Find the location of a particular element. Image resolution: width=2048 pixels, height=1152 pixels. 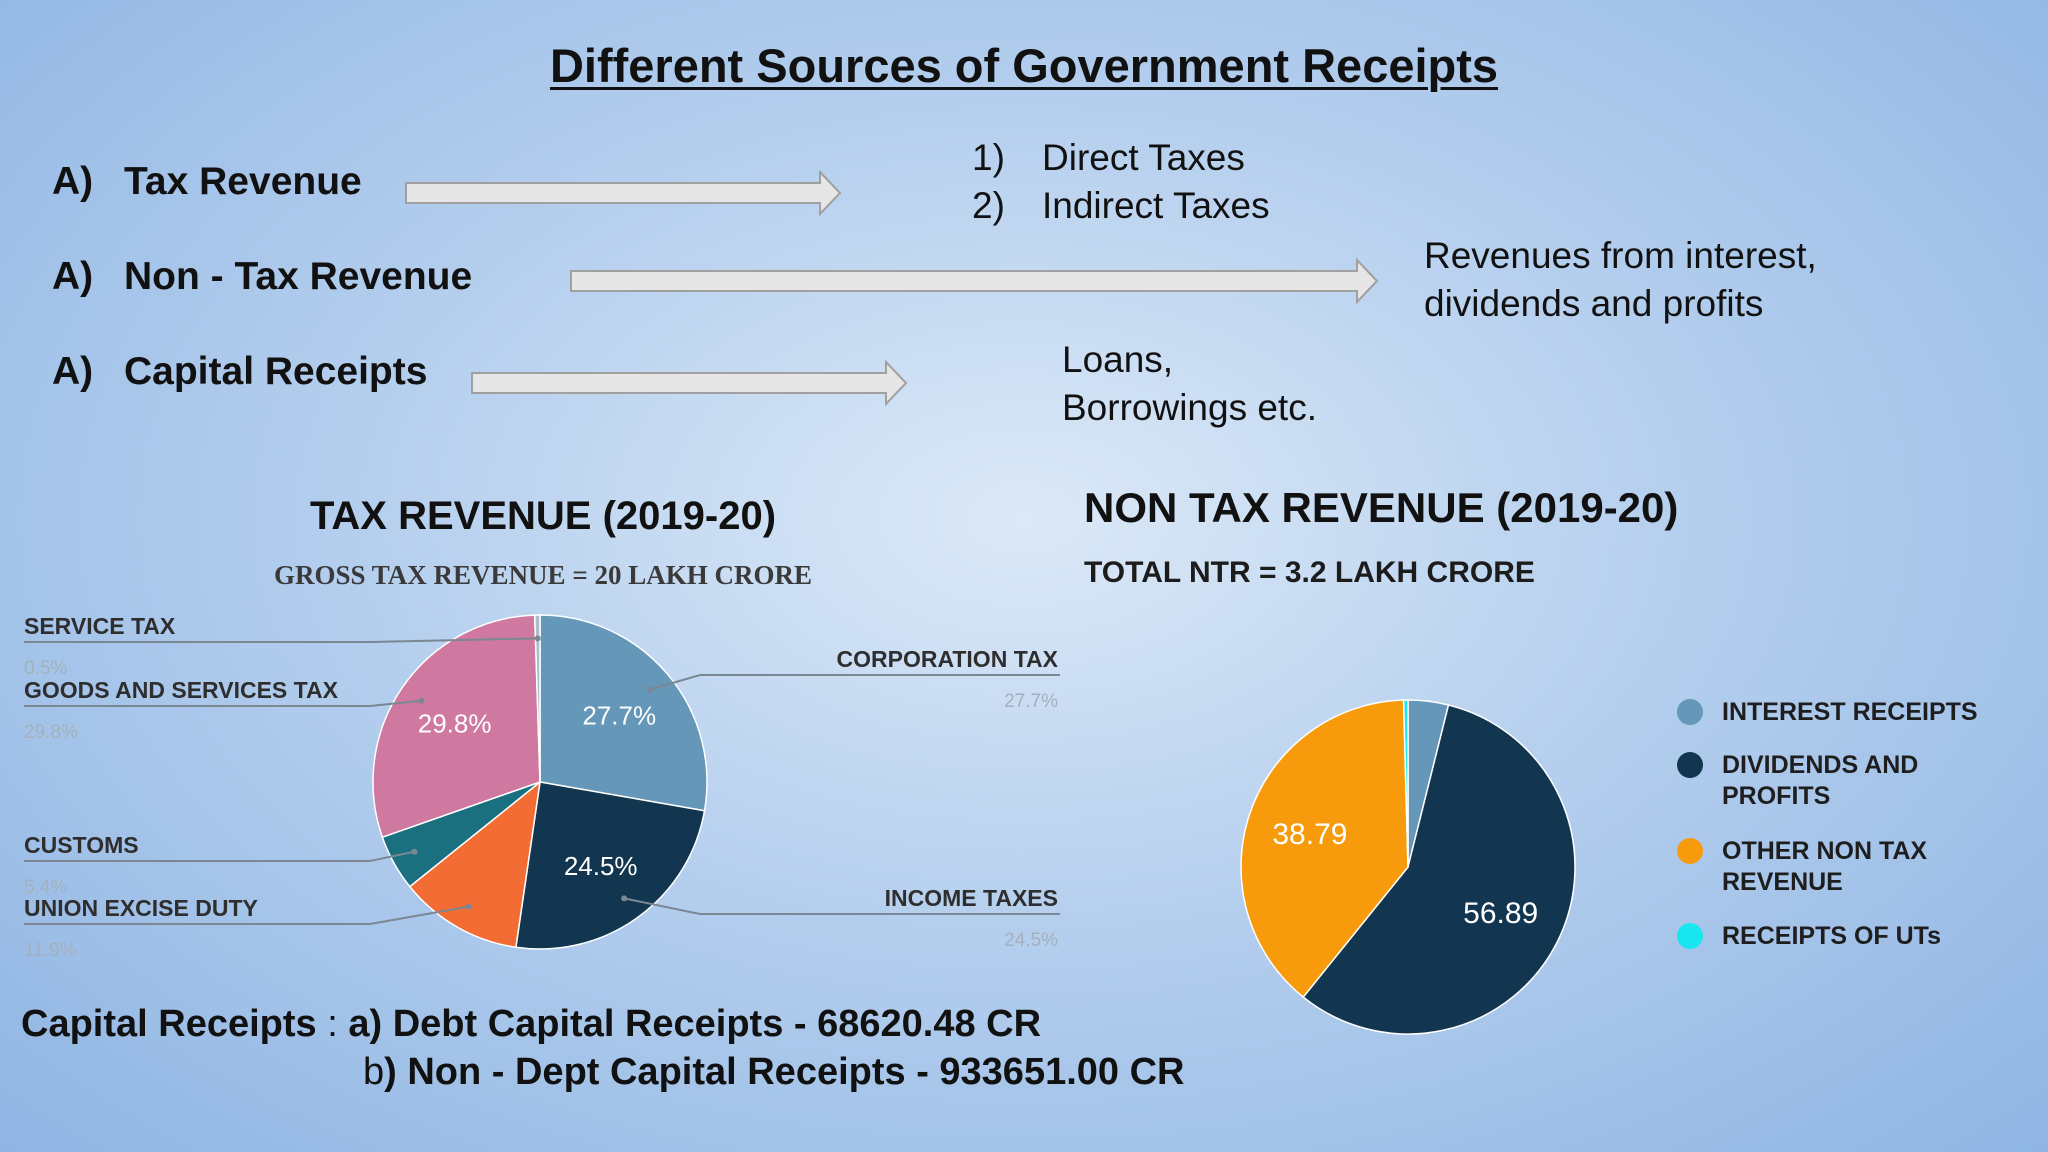

slice-value-label: 29.8% is located at coordinates (455, 723).